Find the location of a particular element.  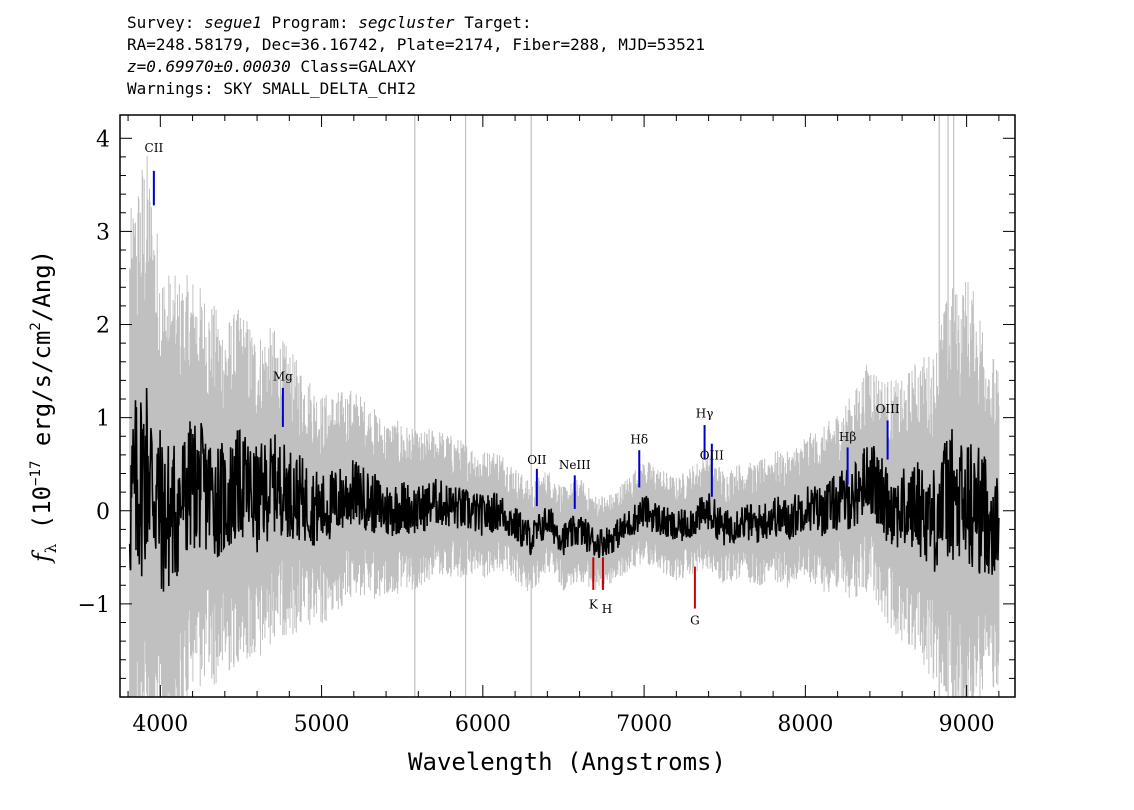

absorption-line-label: G is located at coordinates (695, 620).